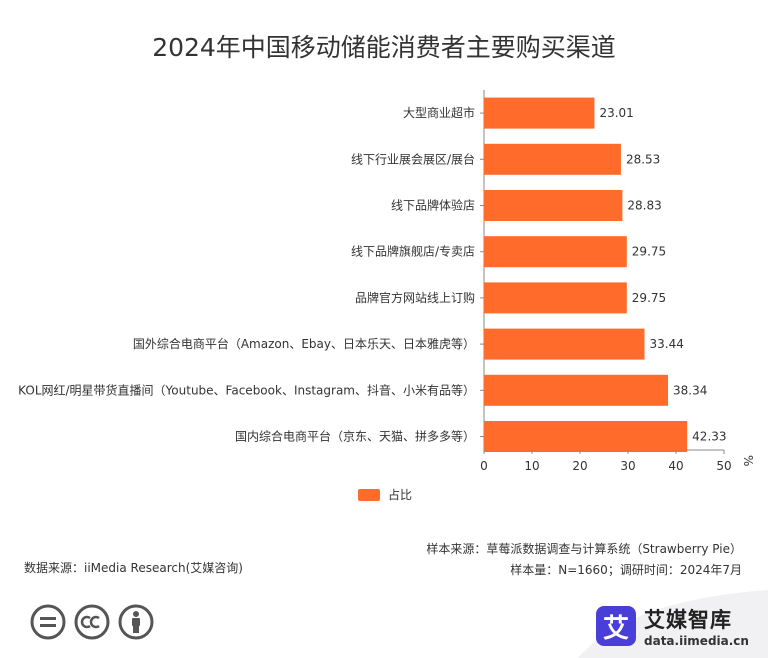  I want to click on brand-name: 艾媒智库, so click(688, 620).